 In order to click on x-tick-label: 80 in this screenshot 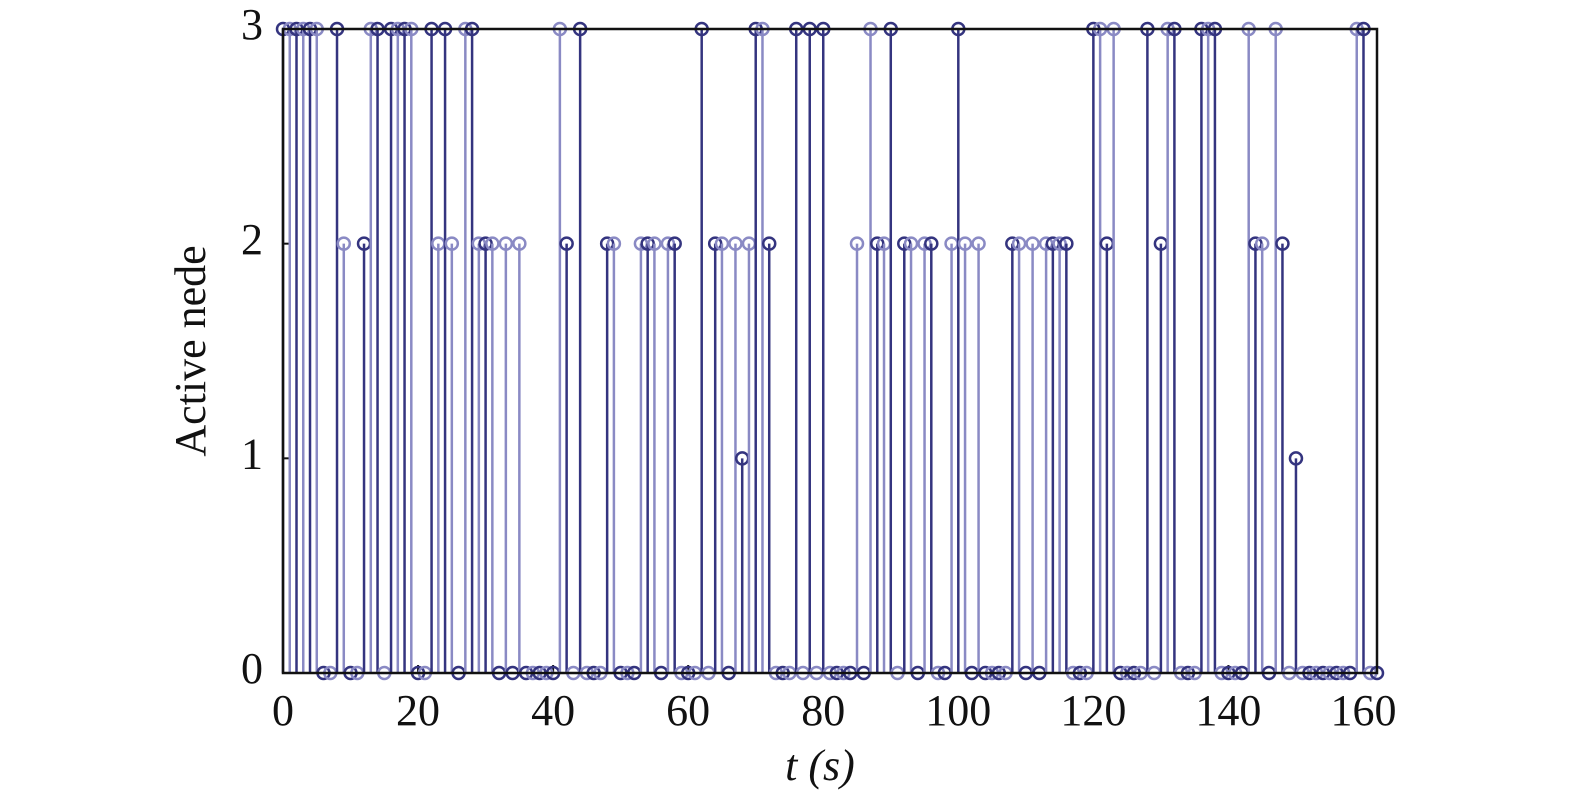, I will do `click(823, 710)`.